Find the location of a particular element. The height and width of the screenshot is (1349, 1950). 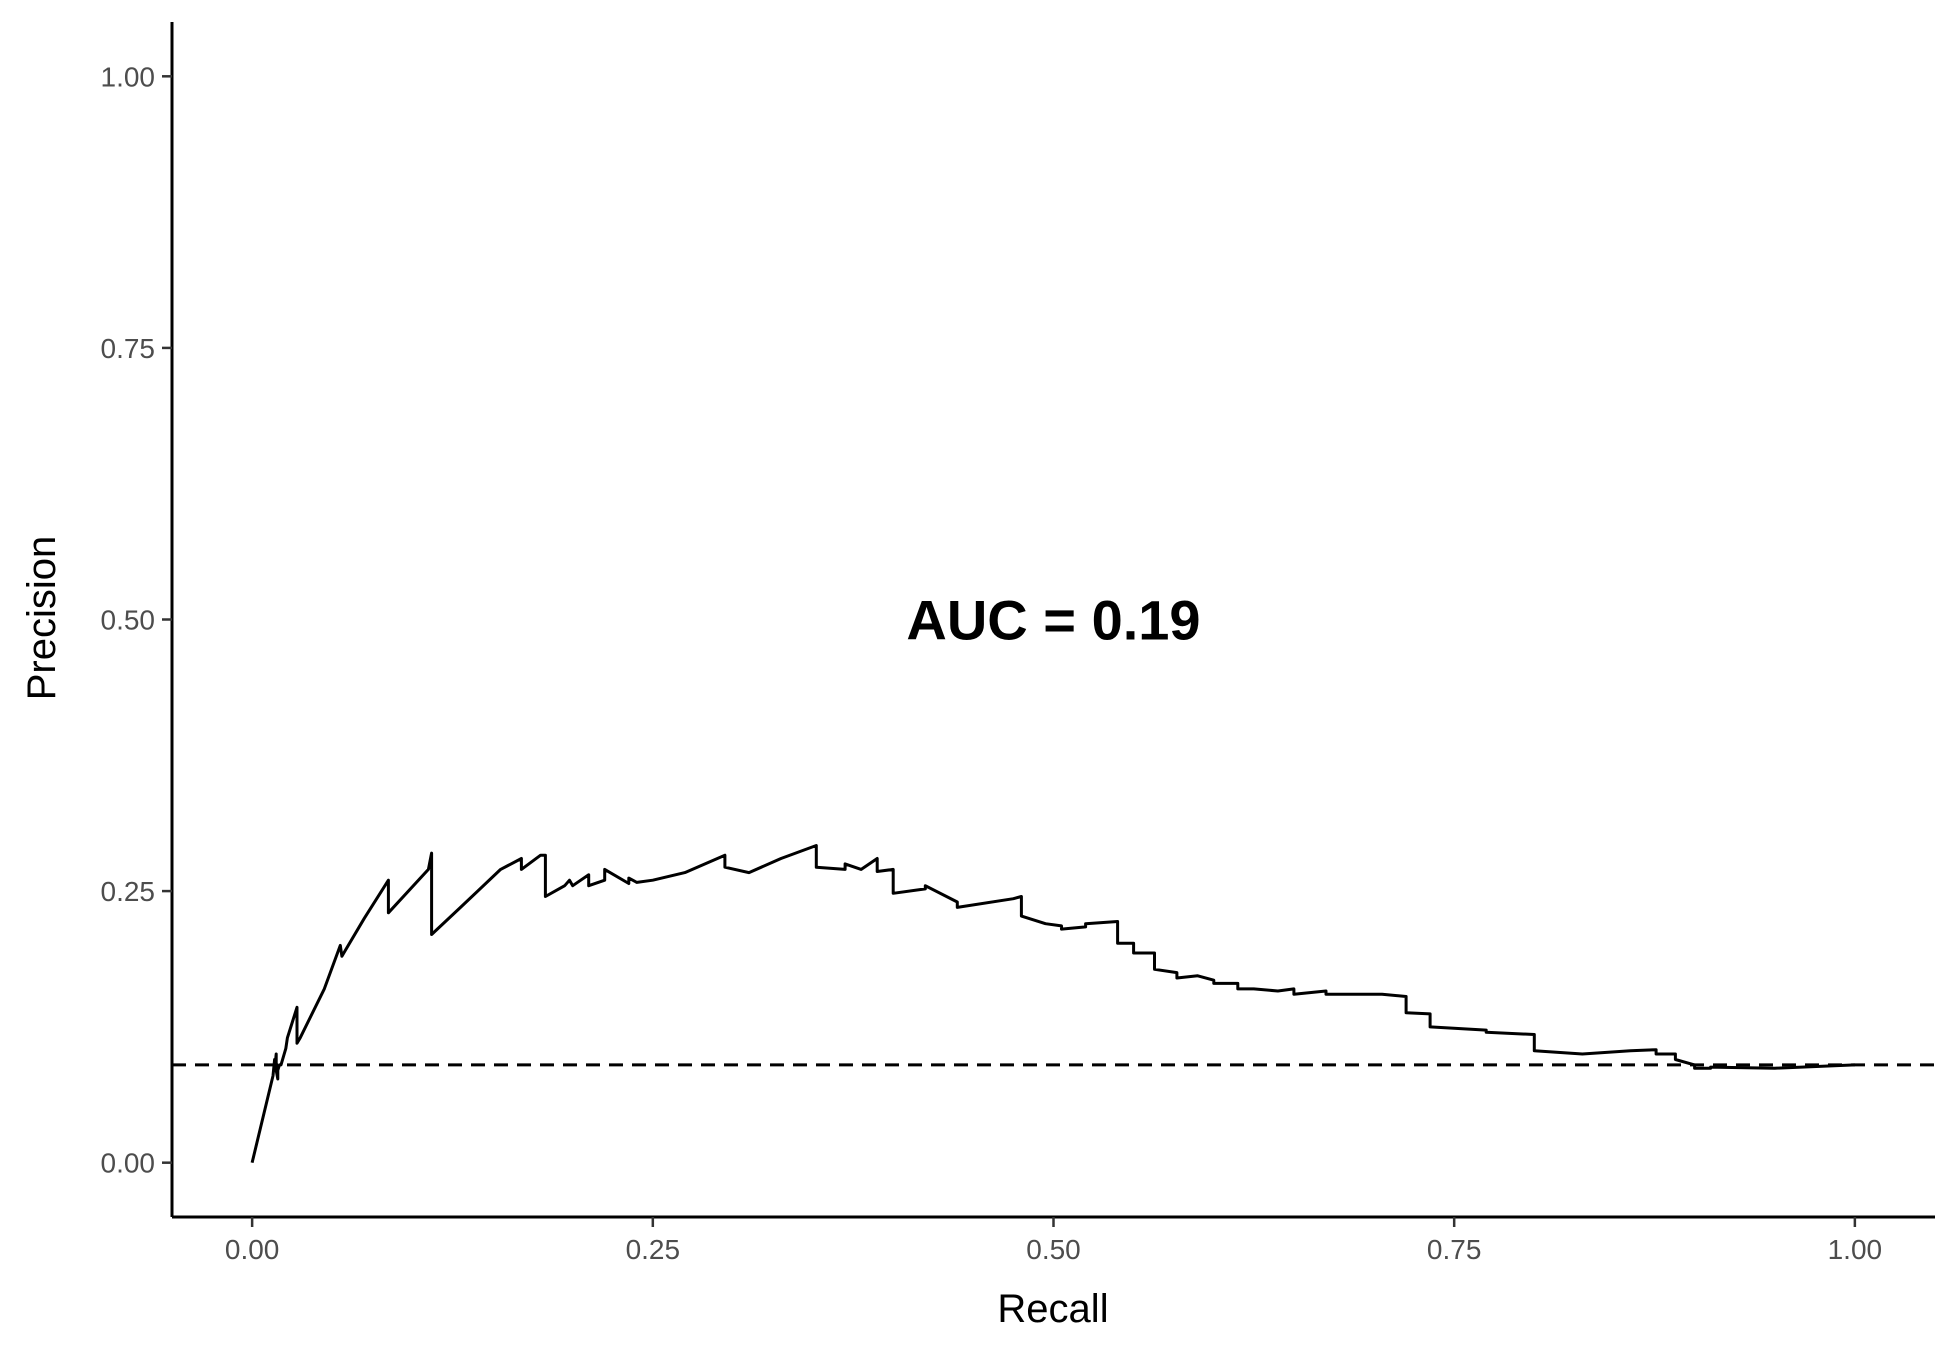

y-tick-label: 0.75 is located at coordinates (128, 348).